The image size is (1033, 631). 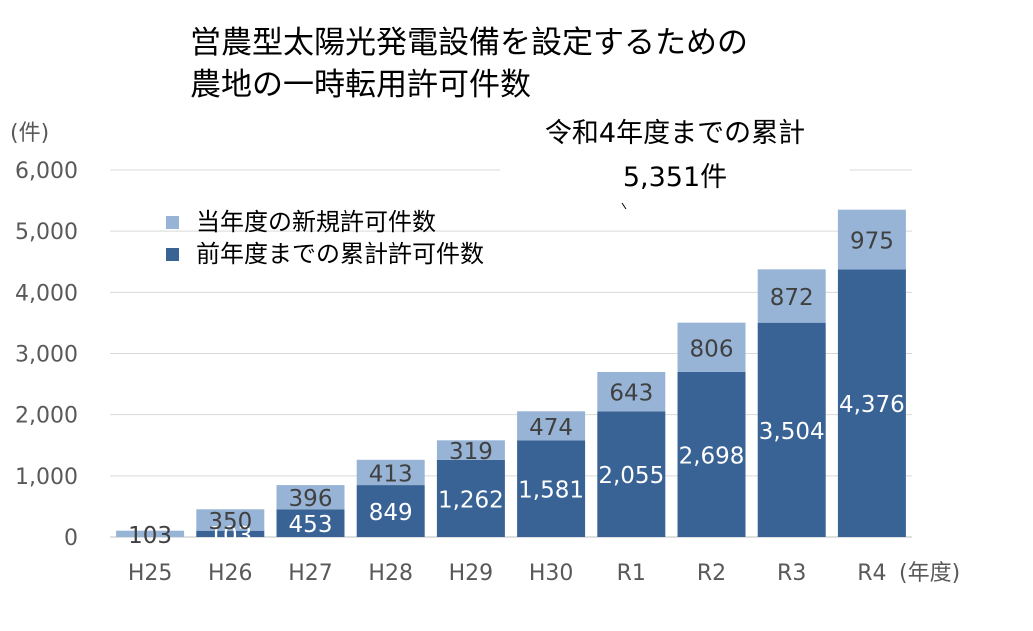 I want to click on y-axis-unit: (件), so click(x=29, y=133).